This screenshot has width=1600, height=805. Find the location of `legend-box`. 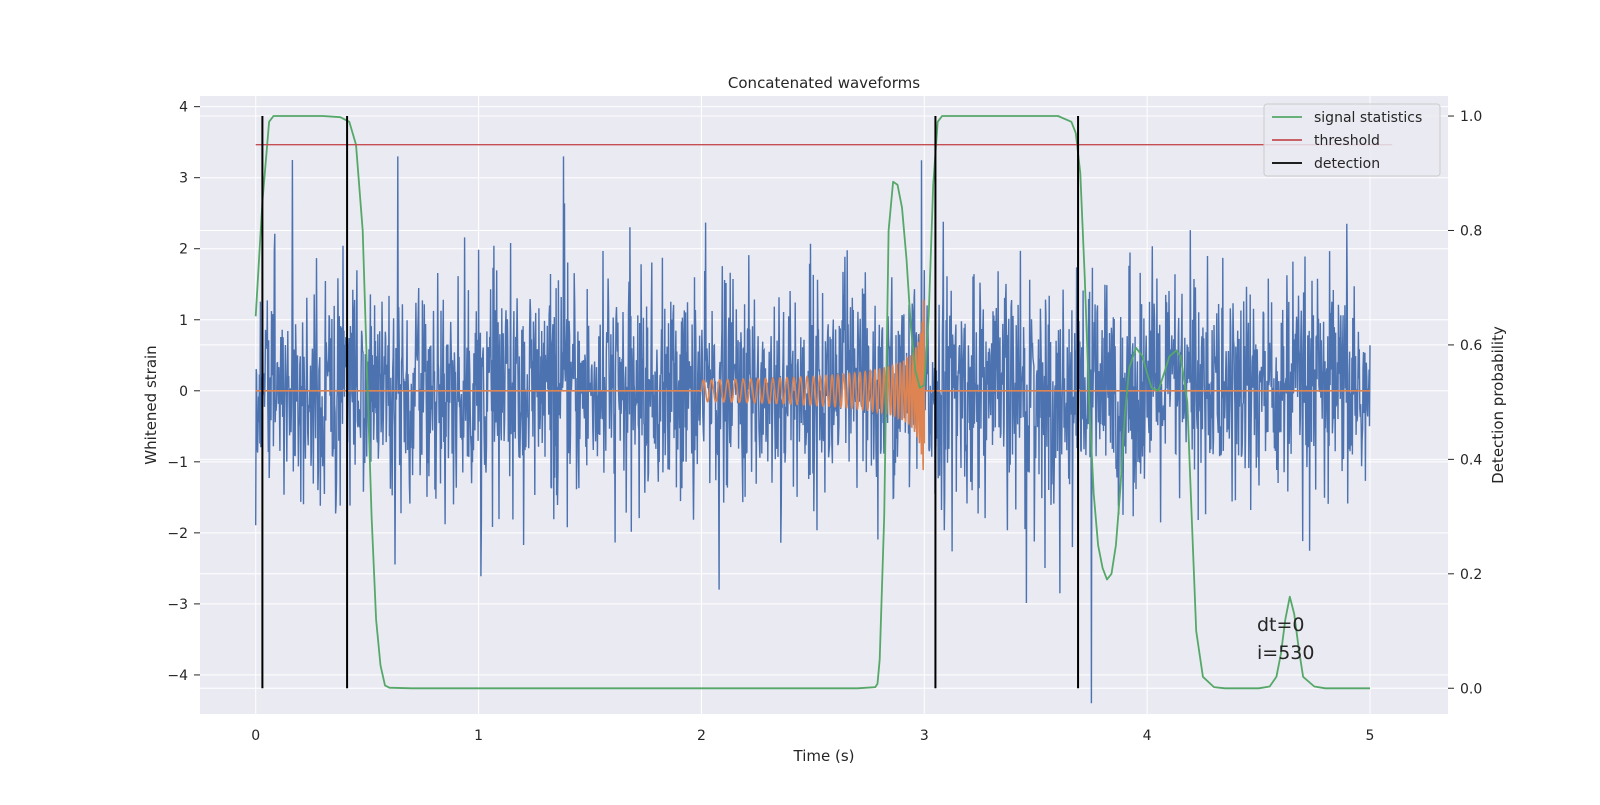

legend-box is located at coordinates (1352, 140).